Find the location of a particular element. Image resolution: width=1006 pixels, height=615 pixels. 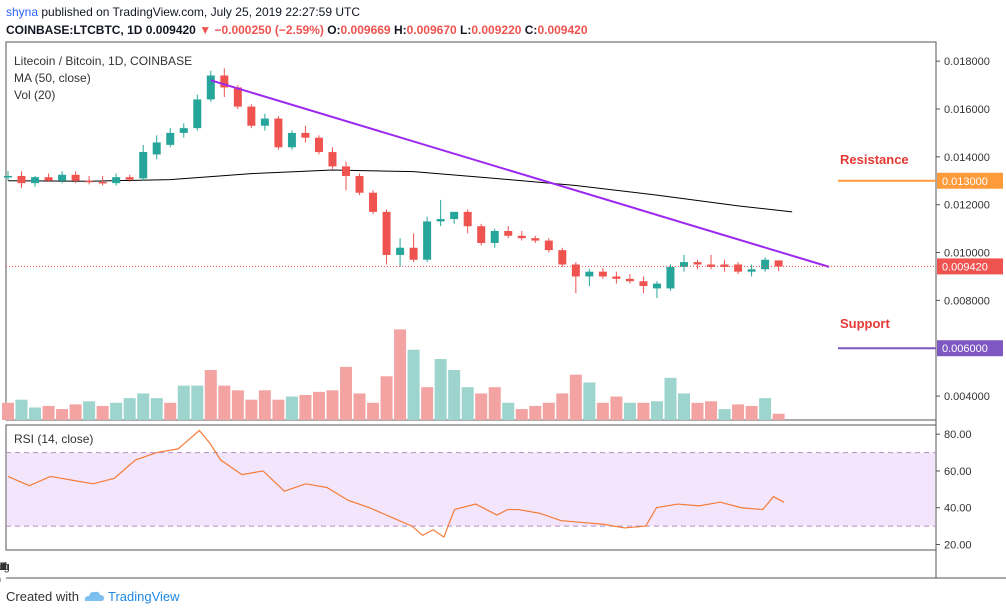

last-price: 0.009420 is located at coordinates (170, 30).